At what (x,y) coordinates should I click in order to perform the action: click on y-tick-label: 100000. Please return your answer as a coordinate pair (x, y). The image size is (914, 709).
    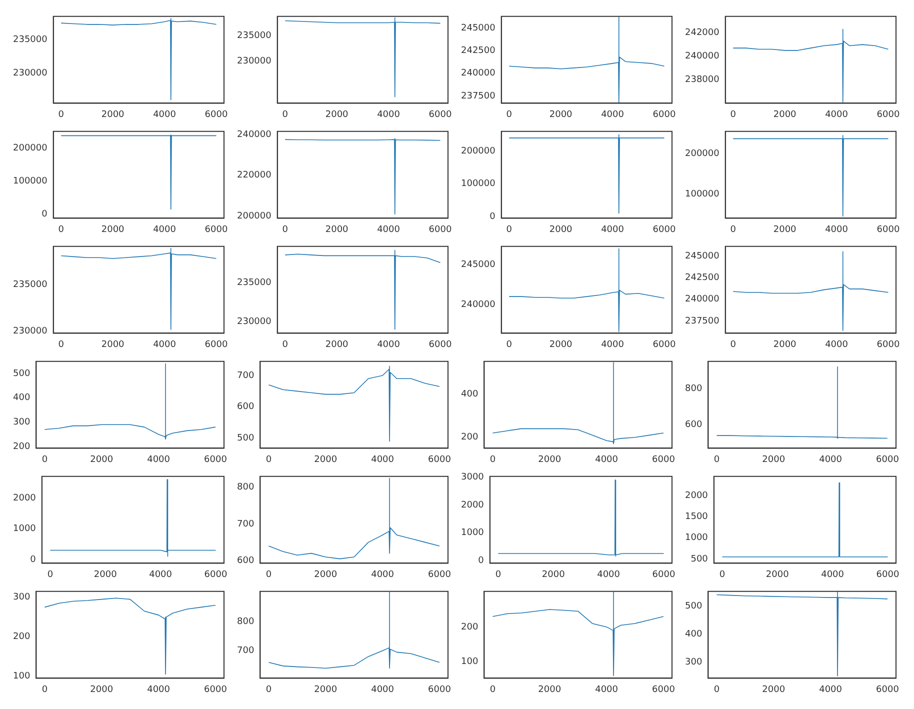
    Looking at the image, I should click on (30, 181).